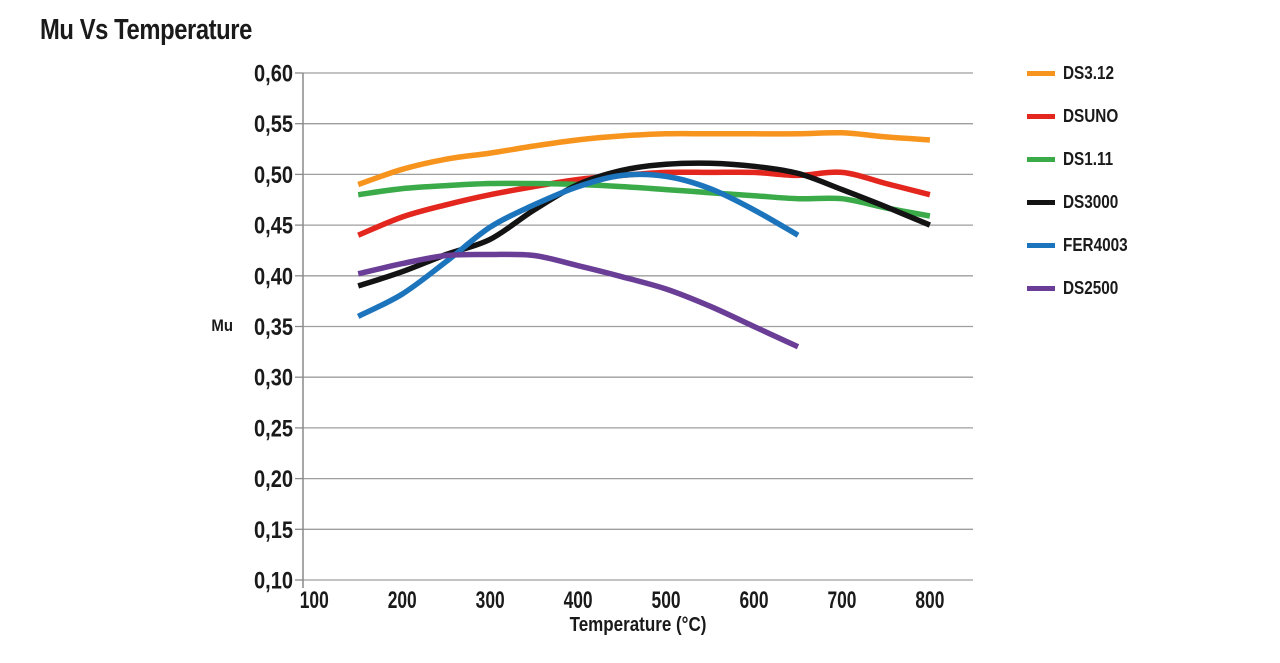 This screenshot has width=1280, height=663. Describe the element at coordinates (1095, 244) in the screenshot. I see `legend-label: FER4003` at that location.